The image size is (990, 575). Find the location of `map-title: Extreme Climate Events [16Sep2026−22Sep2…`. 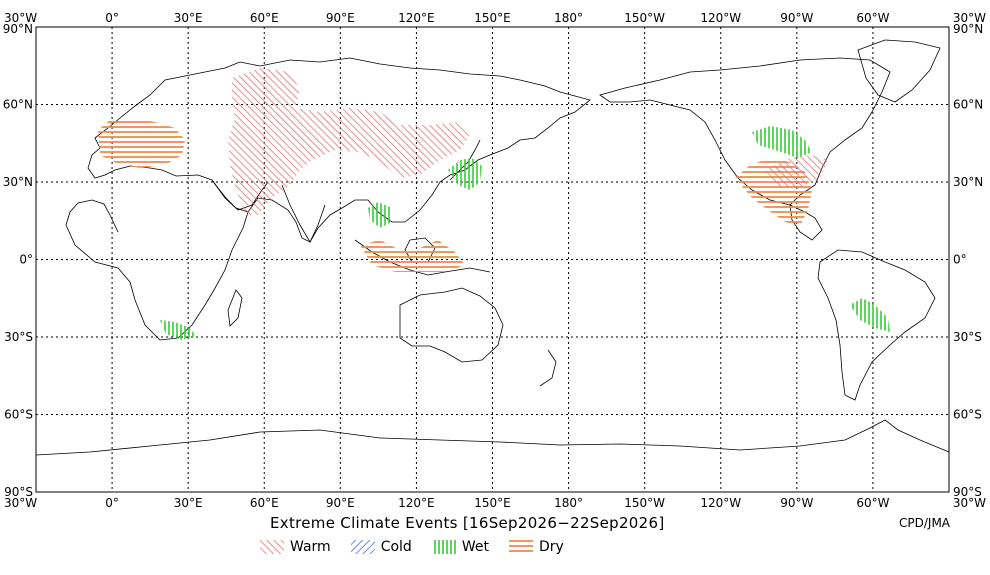

map-title: Extreme Climate Events [16Sep2026−22Sep2… is located at coordinates (467, 523).